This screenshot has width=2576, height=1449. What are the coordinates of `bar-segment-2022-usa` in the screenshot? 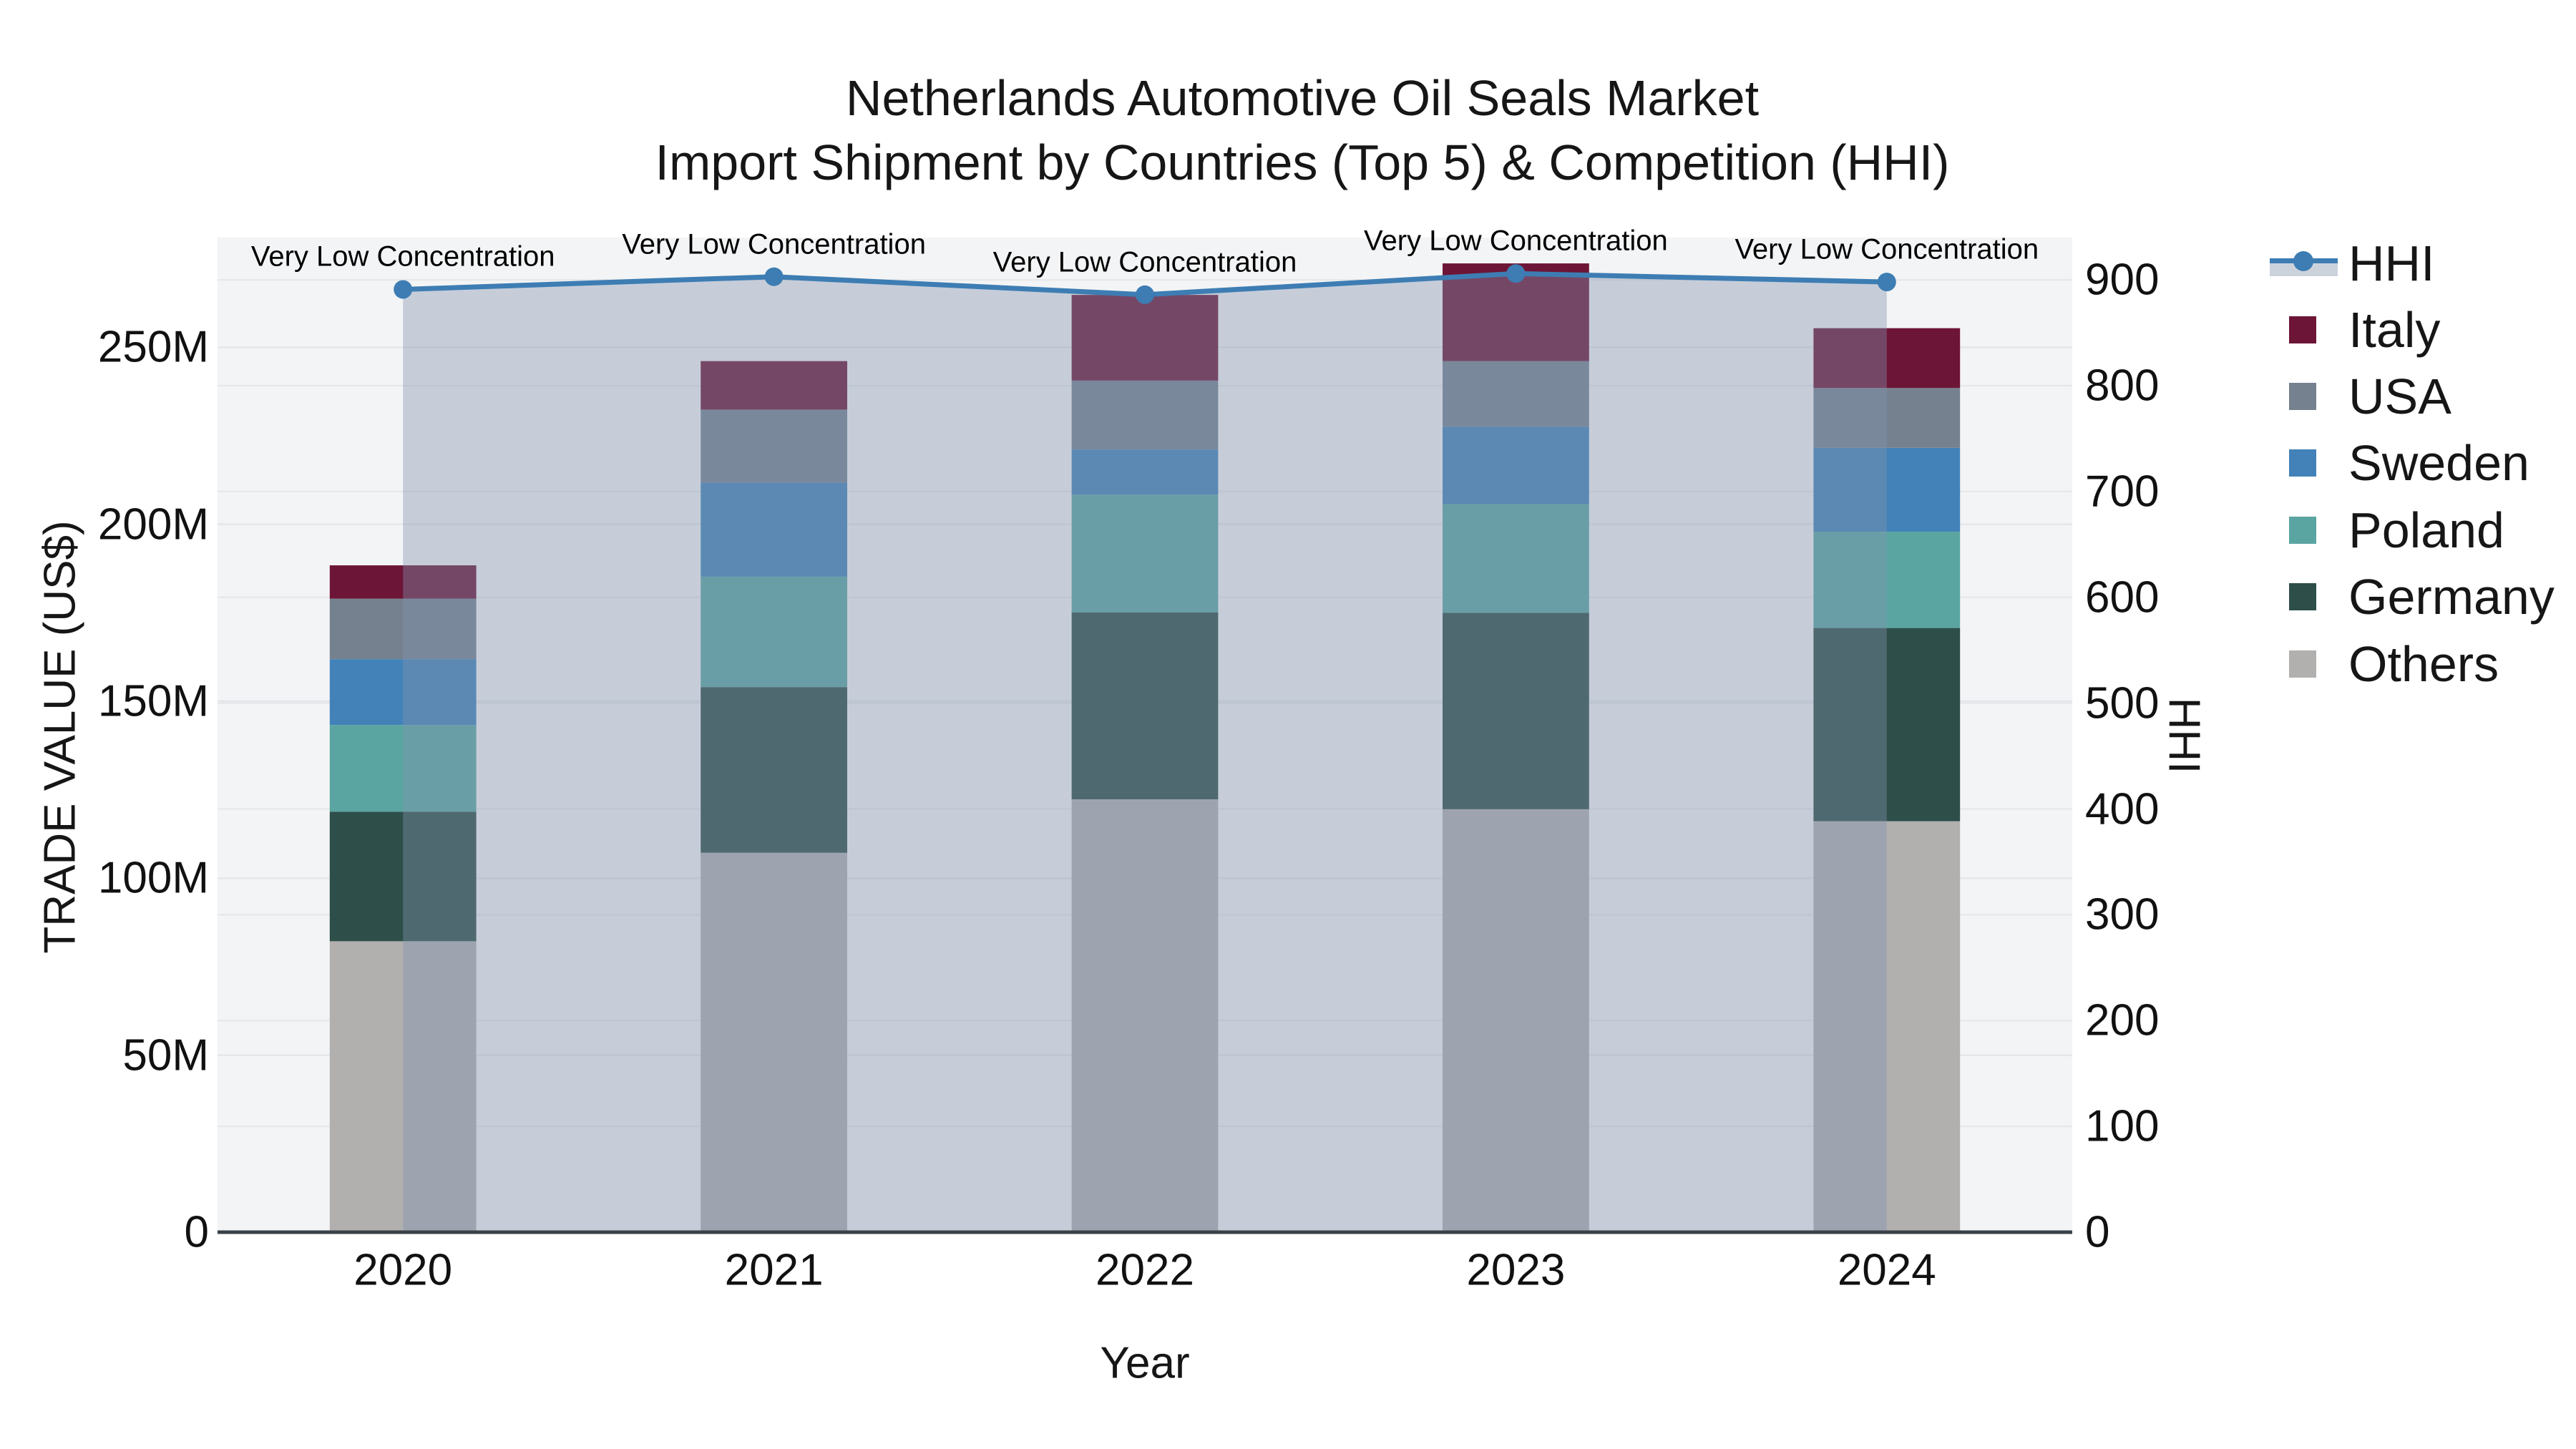 It's located at (1145, 415).